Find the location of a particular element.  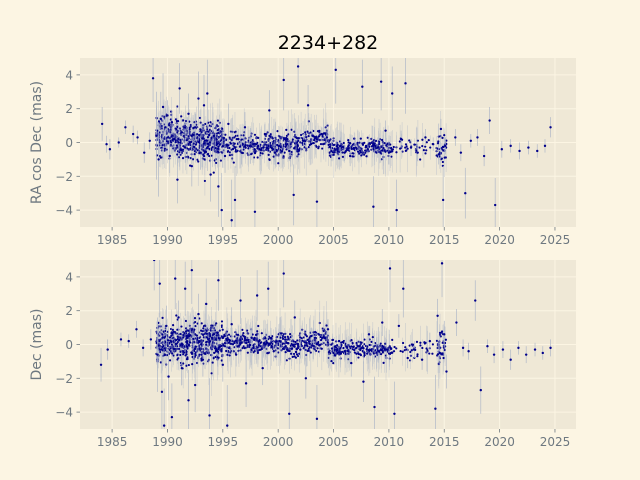

y-tick-label: 2 is located at coordinates (69, 109).